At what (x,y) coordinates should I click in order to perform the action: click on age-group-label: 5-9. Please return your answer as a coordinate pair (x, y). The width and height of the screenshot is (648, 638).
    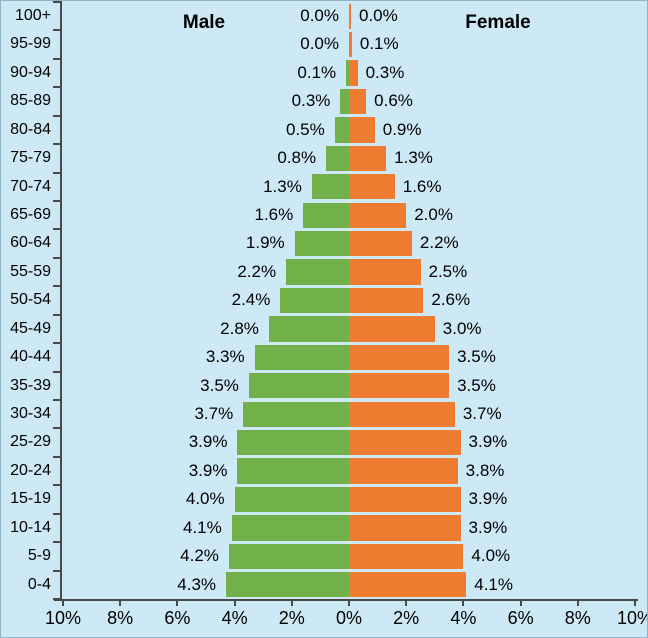
    Looking at the image, I should click on (39, 556).